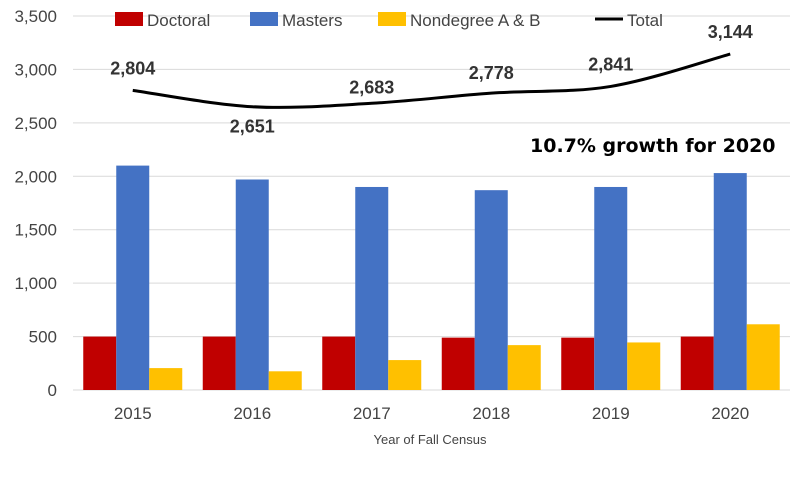  I want to click on total-data-label: 2,804, so click(132, 68).